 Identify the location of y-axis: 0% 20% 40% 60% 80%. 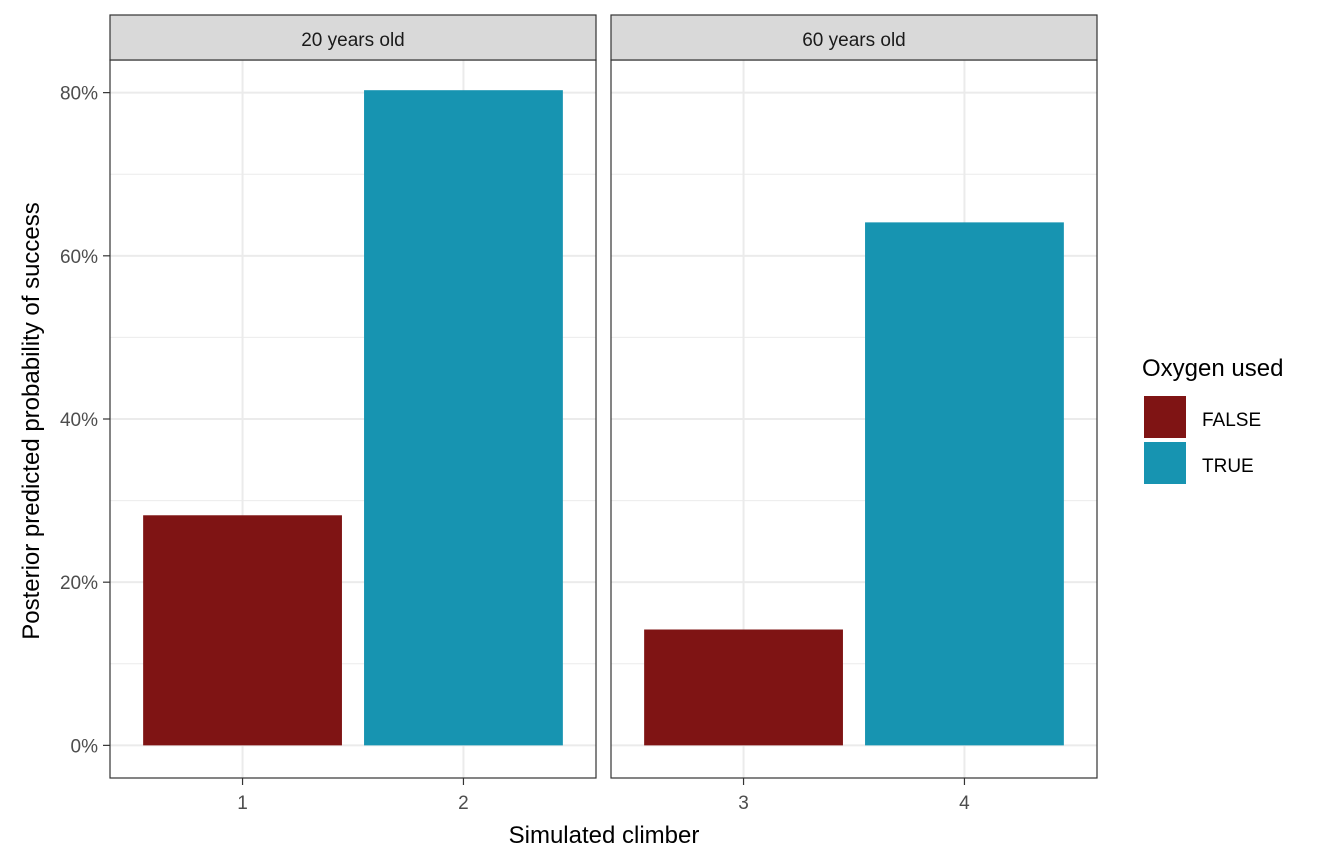
(85, 420).